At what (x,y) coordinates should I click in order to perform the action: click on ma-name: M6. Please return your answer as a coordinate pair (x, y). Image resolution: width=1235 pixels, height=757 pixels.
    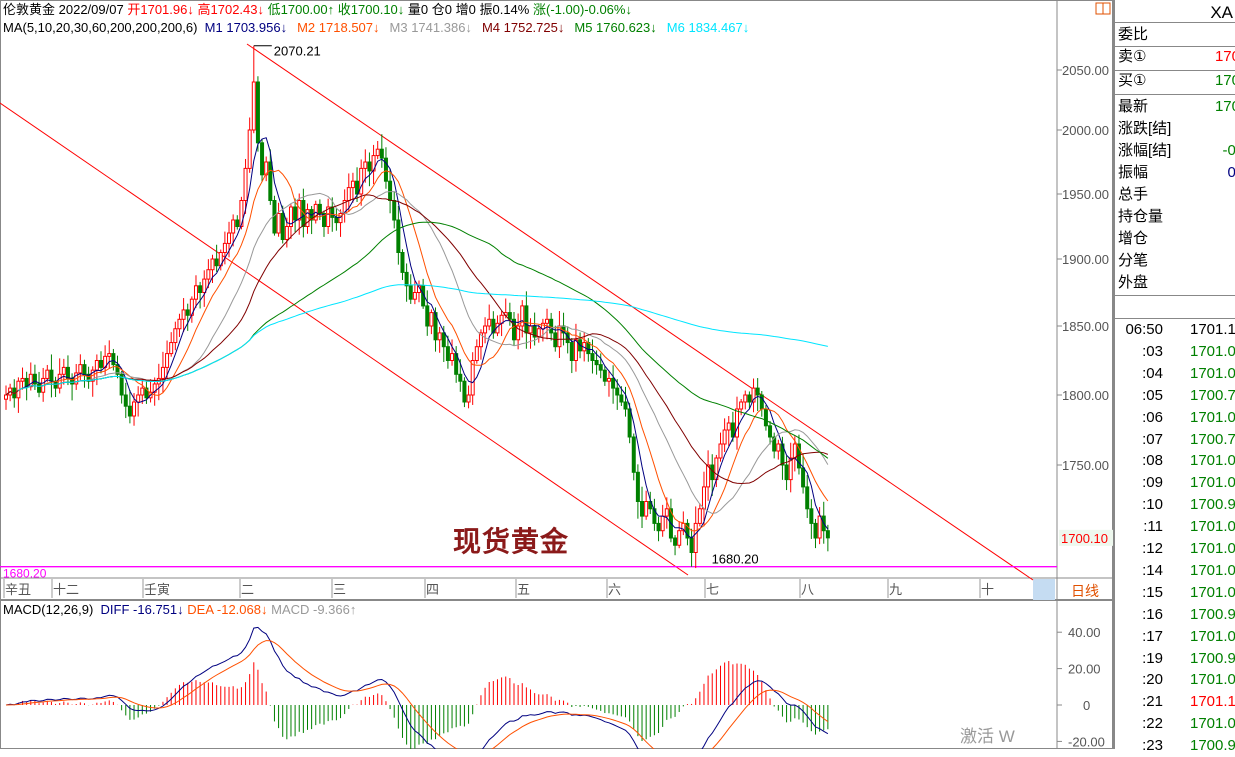
    Looking at the image, I should click on (675, 27).